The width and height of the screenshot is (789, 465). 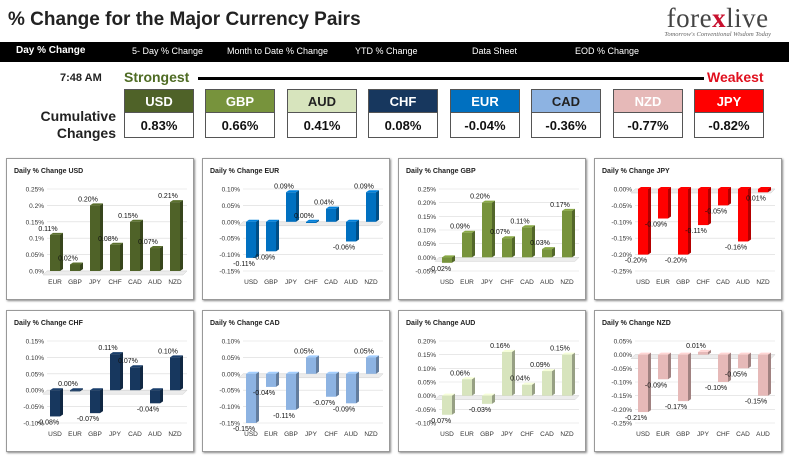 What do you see at coordinates (128, 361) in the screenshot?
I see `data-label: 0.07%` at bounding box center [128, 361].